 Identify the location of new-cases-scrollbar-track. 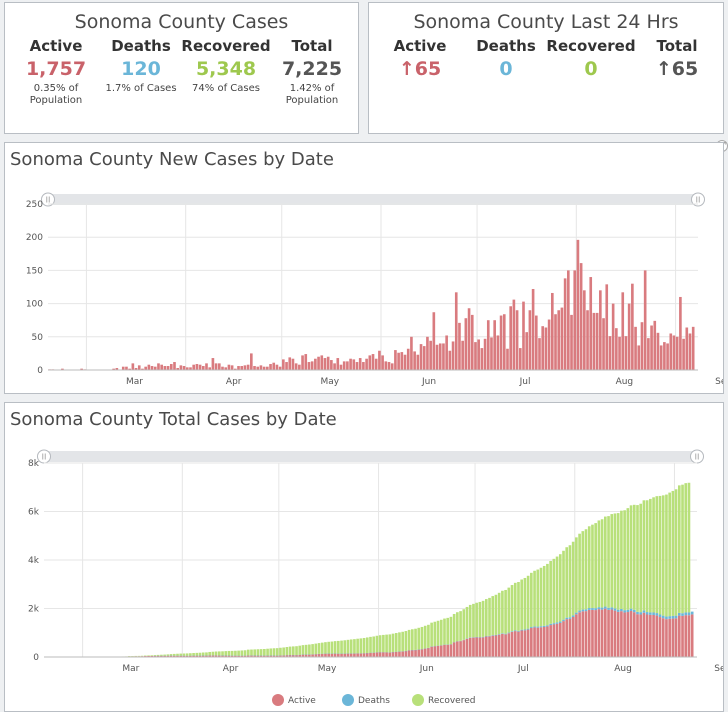
(373, 199).